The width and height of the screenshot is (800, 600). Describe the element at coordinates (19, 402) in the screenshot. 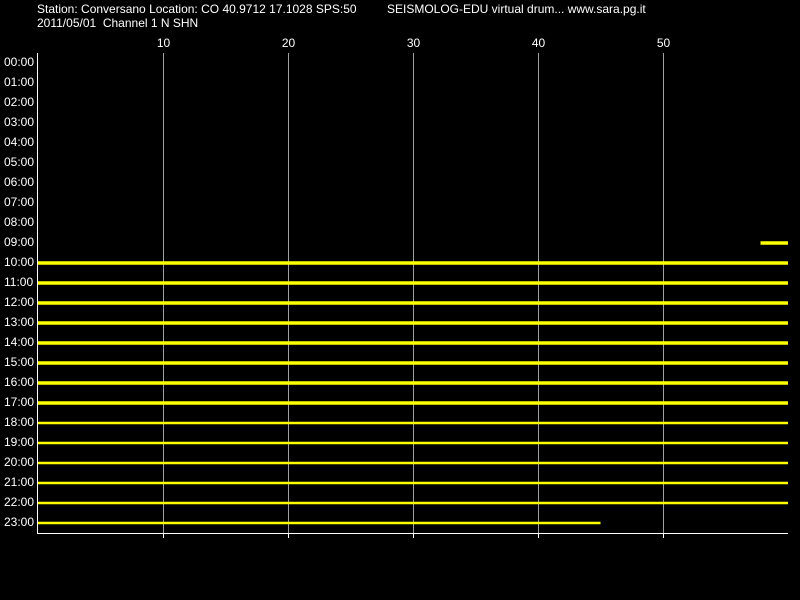

I see `row-label: 17:00` at that location.